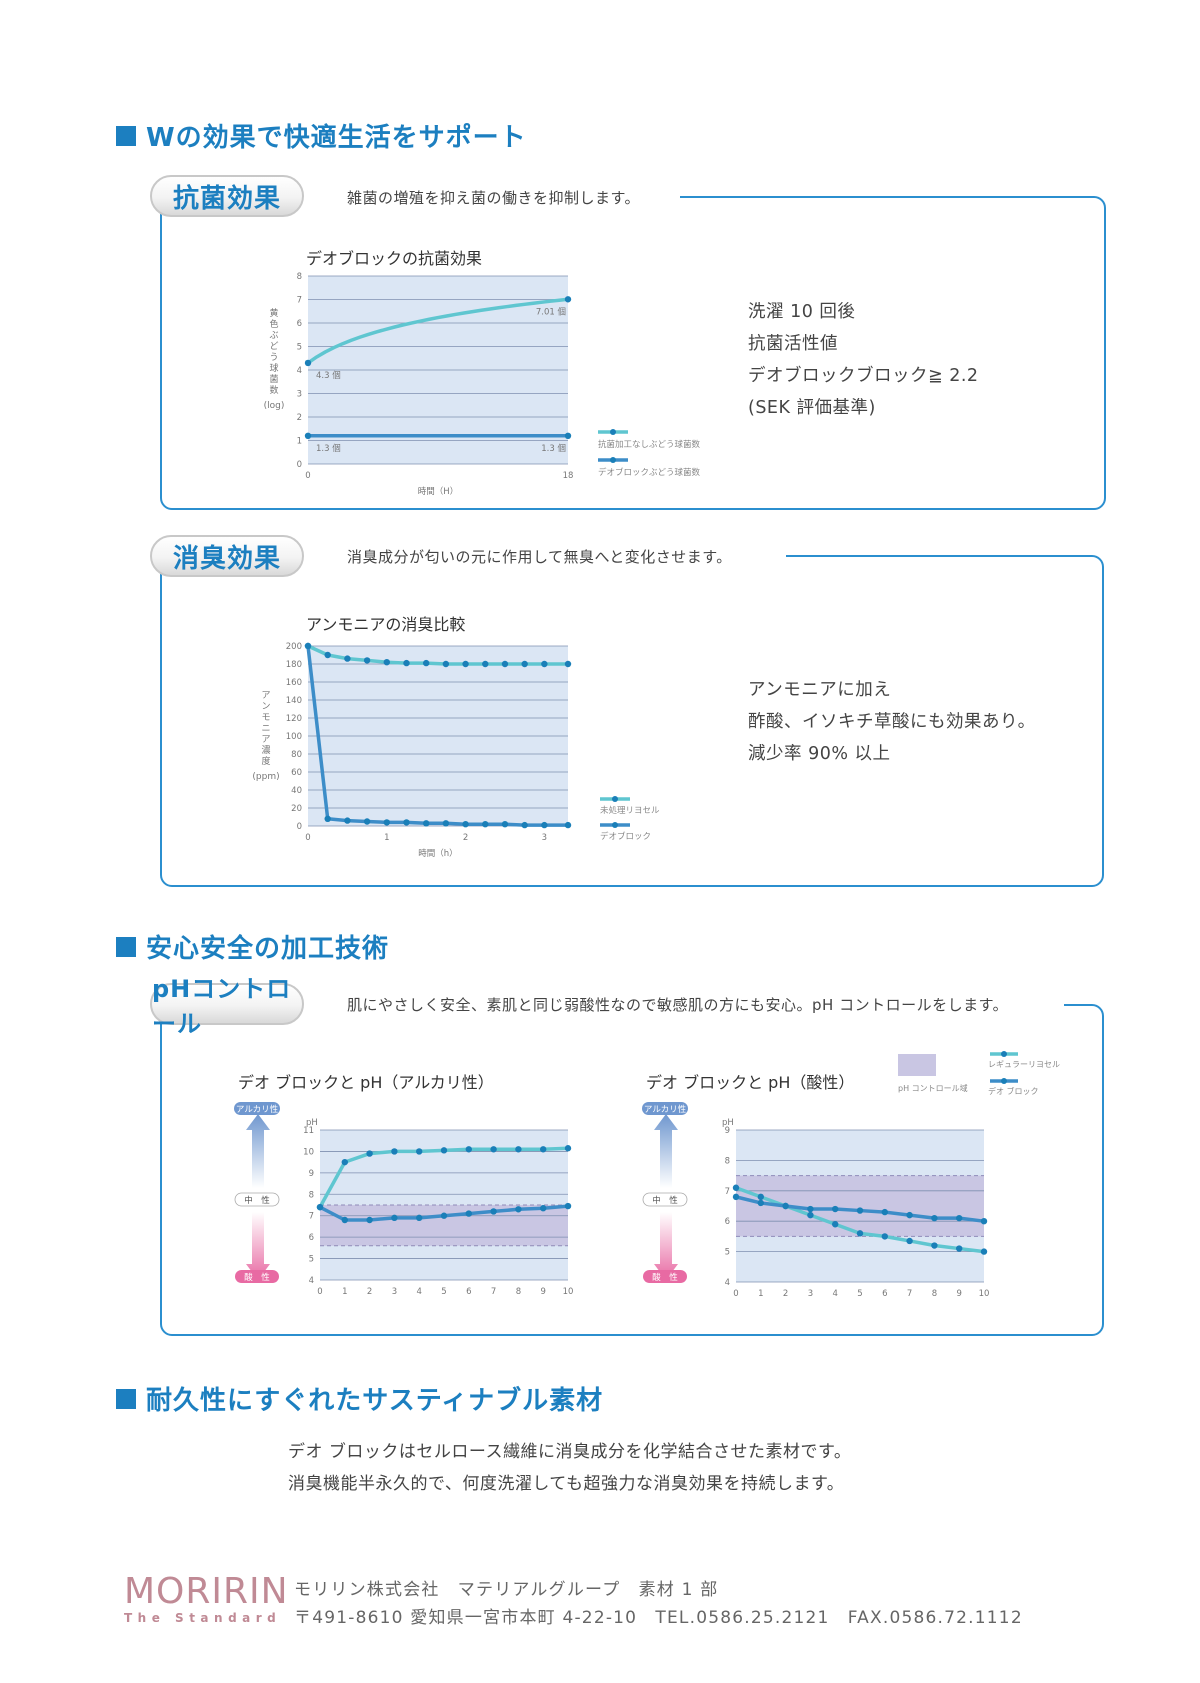  What do you see at coordinates (1013, 1091) in the screenshot?
I see `legend-label: デオ ブロック` at bounding box center [1013, 1091].